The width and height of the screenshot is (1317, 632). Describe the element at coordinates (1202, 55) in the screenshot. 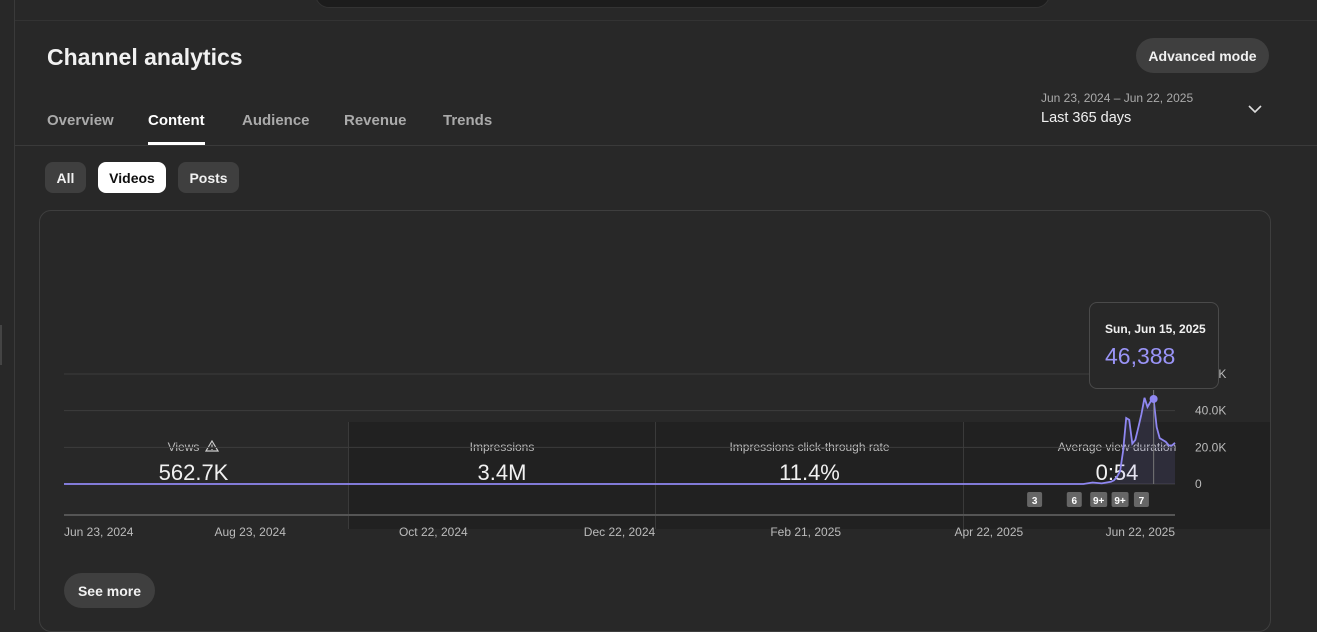

I see `advanced-mode-button: Advanced mode` at that location.